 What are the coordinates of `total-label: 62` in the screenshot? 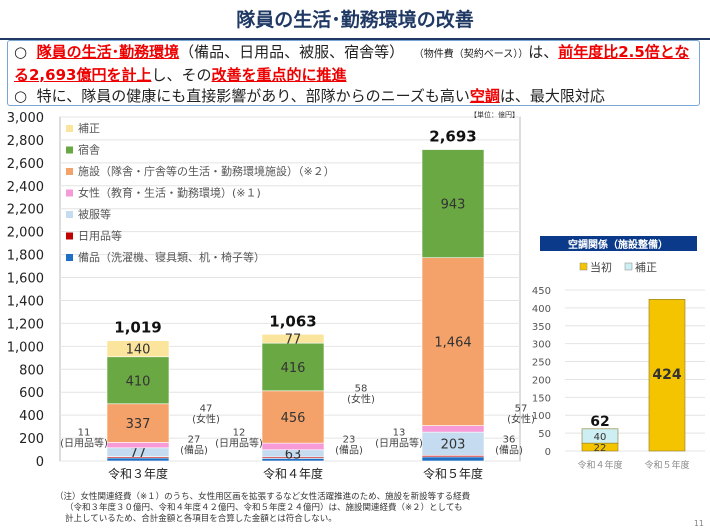 It's located at (599, 422).